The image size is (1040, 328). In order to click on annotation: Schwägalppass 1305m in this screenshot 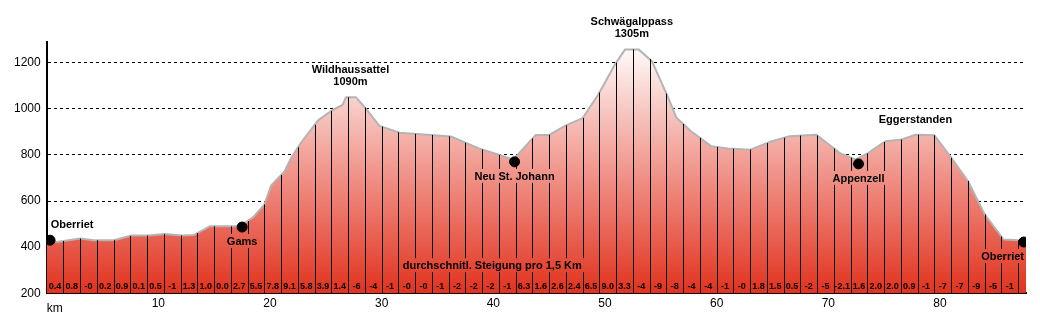, I will do `click(632, 27)`.